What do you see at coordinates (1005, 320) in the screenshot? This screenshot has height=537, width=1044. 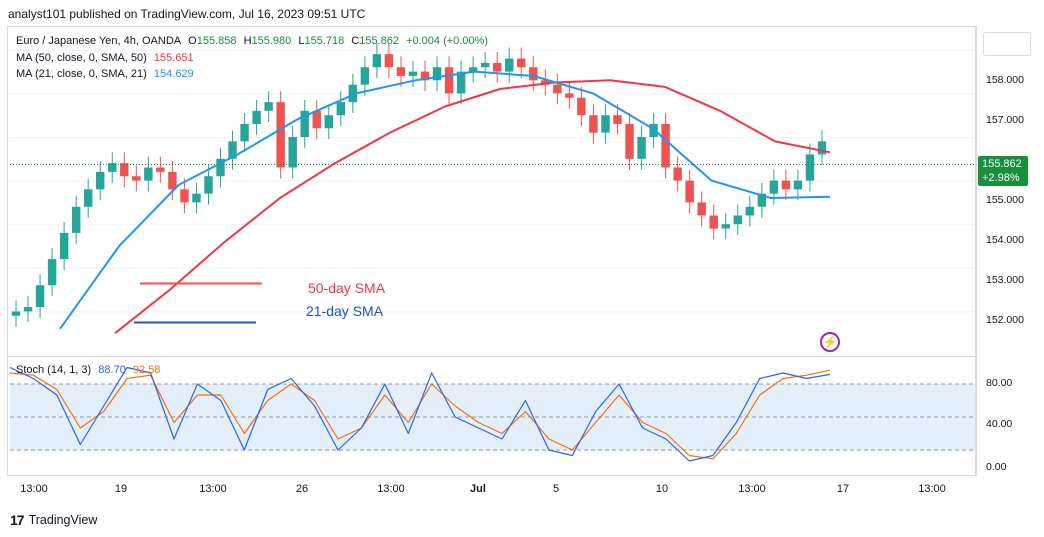 I see `price-tick: 152.000` at bounding box center [1005, 320].